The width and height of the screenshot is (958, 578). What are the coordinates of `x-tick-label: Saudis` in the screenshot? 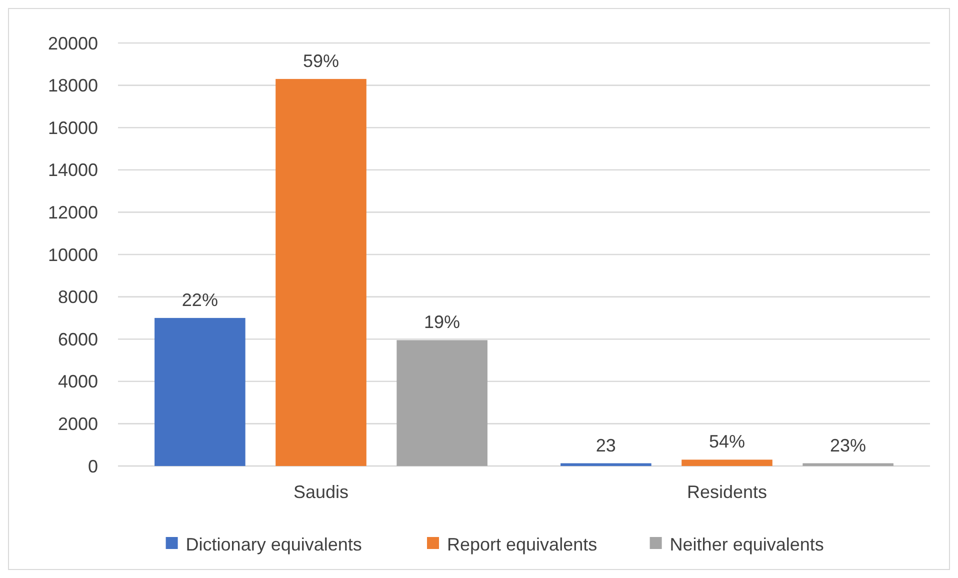 It's located at (321, 492).